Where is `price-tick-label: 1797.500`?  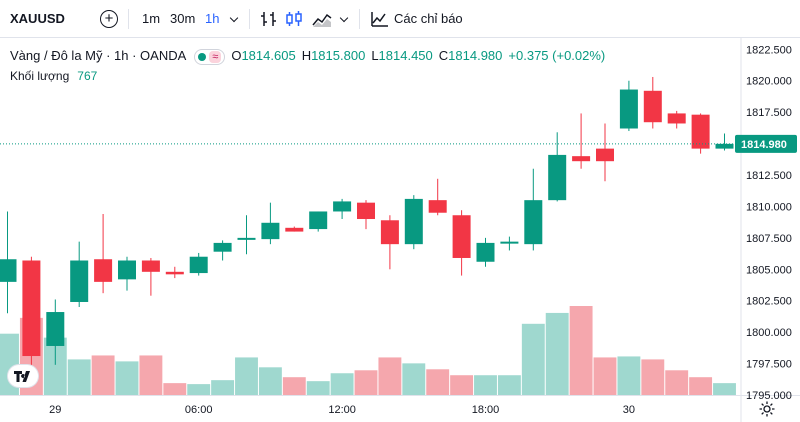
price-tick-label: 1797.500 is located at coordinates (769, 365).